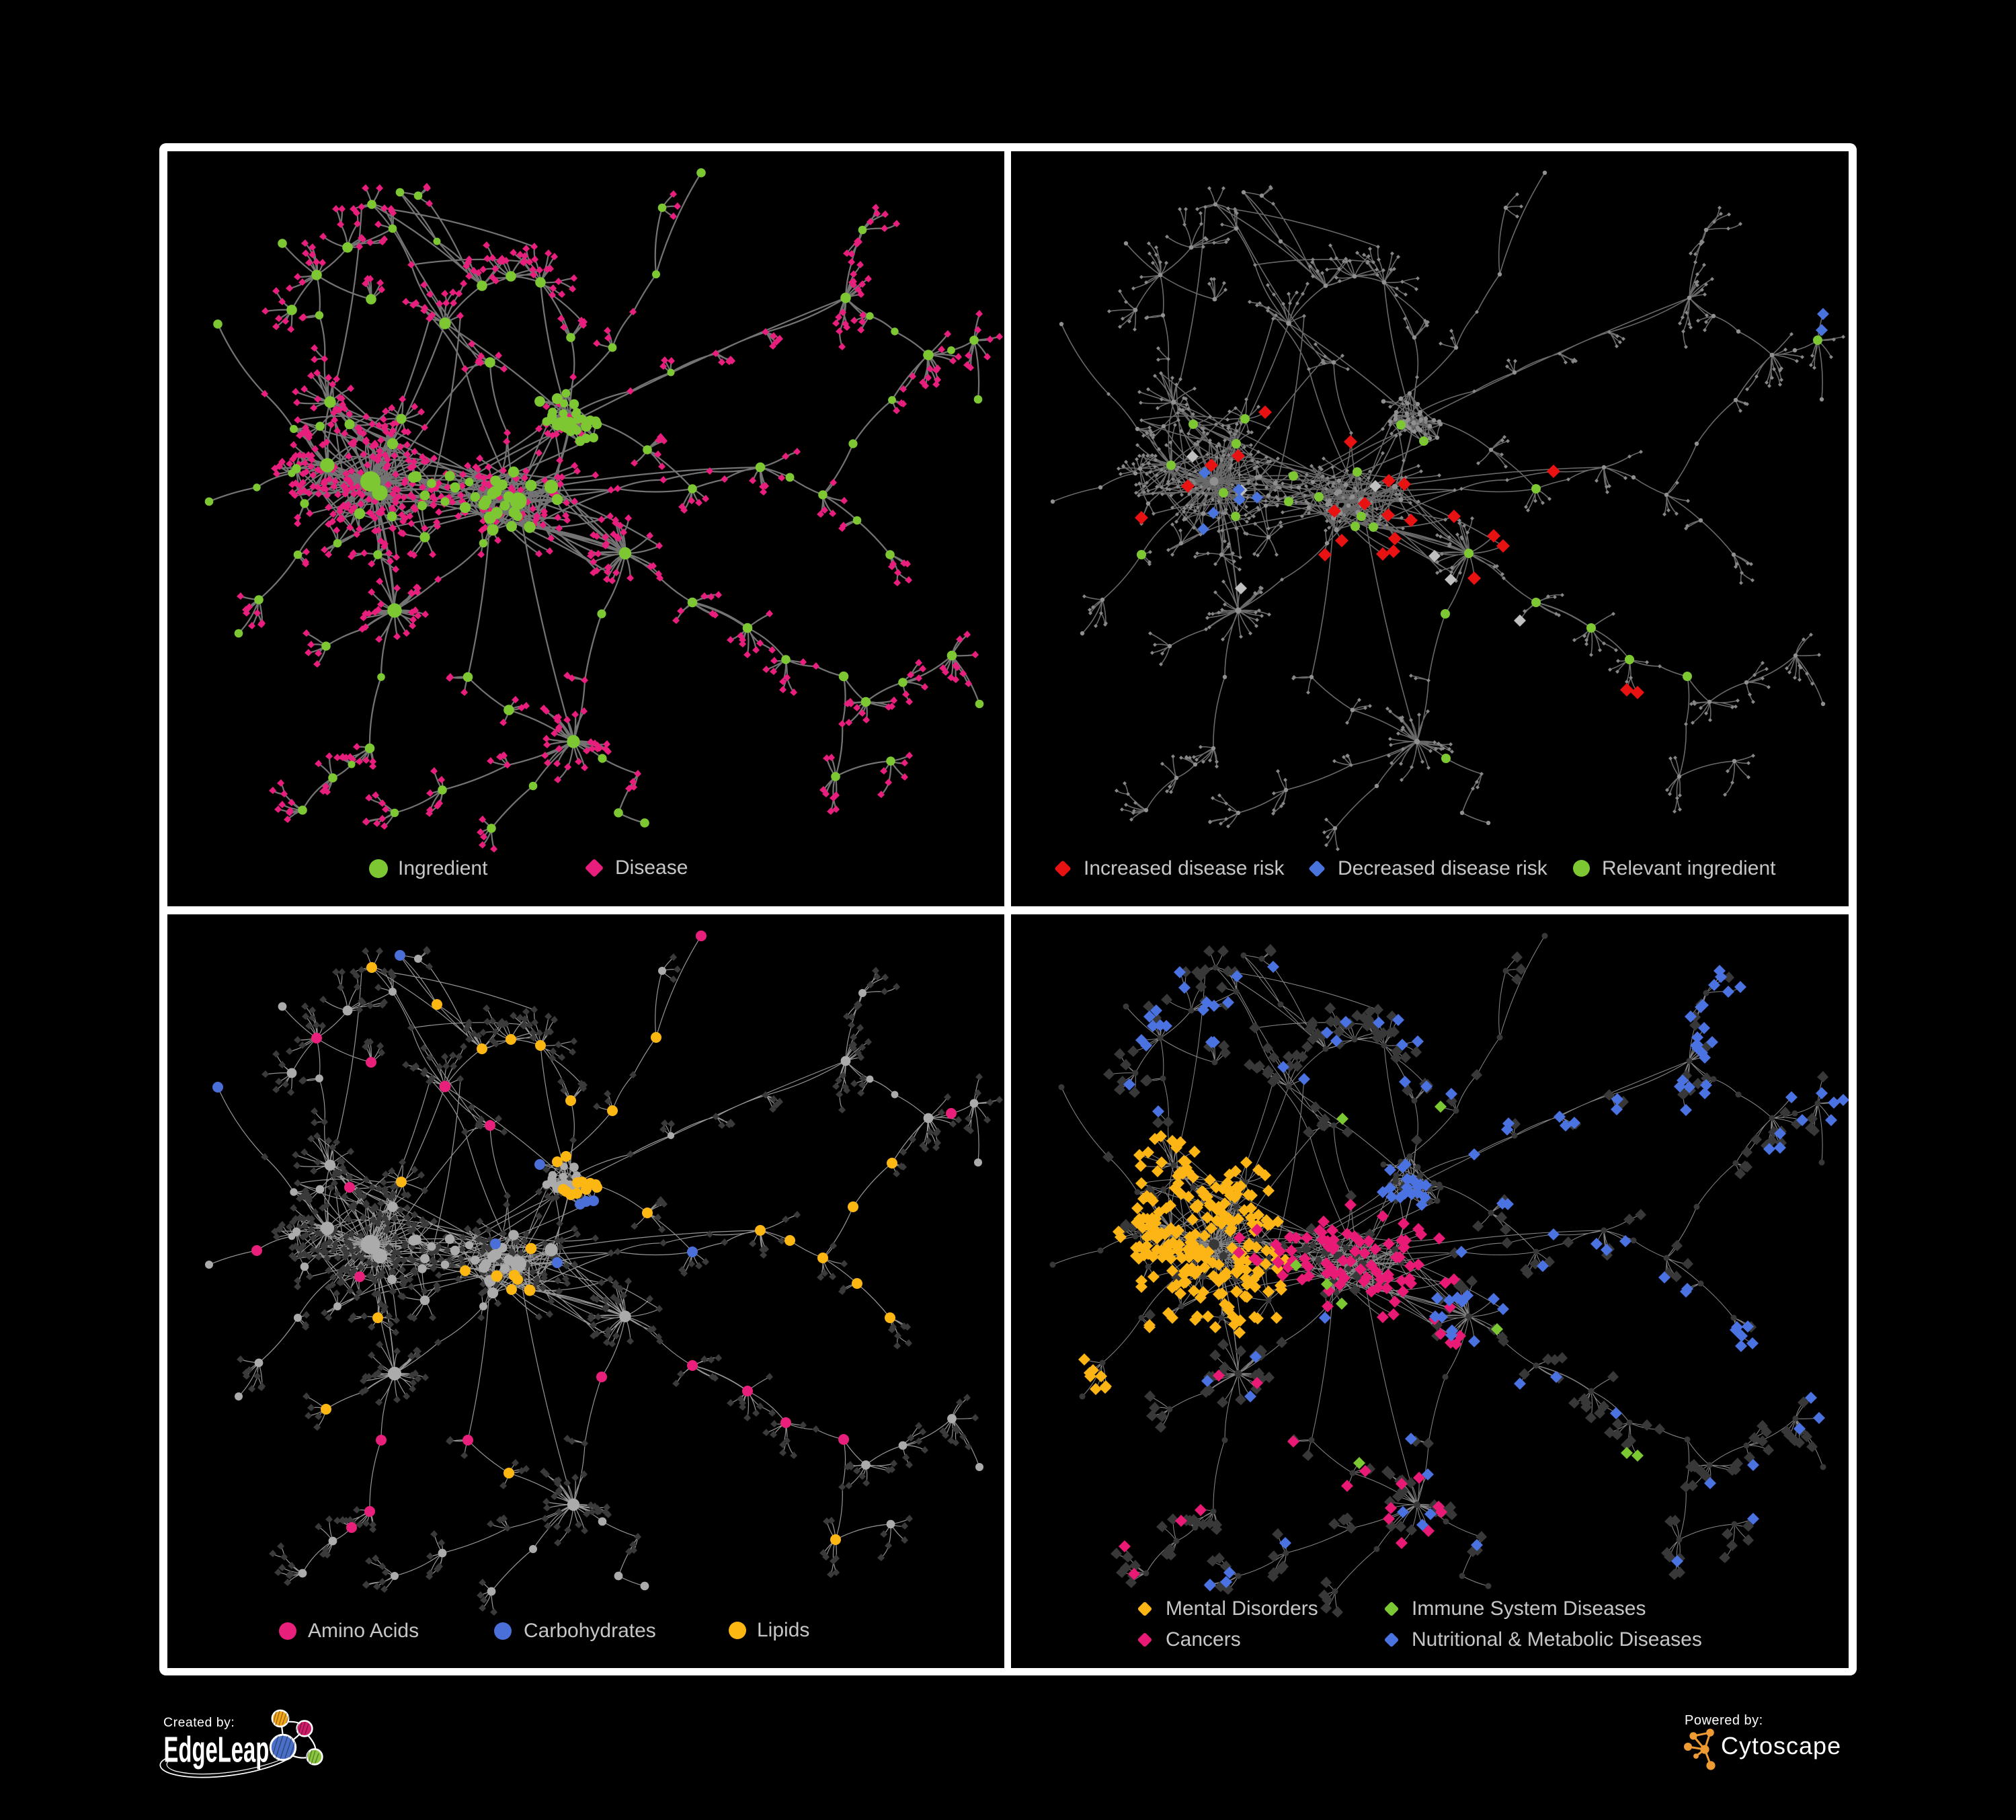  What do you see at coordinates (1781, 1745) in the screenshot?
I see `svg-text: Cytoscape` at bounding box center [1781, 1745].